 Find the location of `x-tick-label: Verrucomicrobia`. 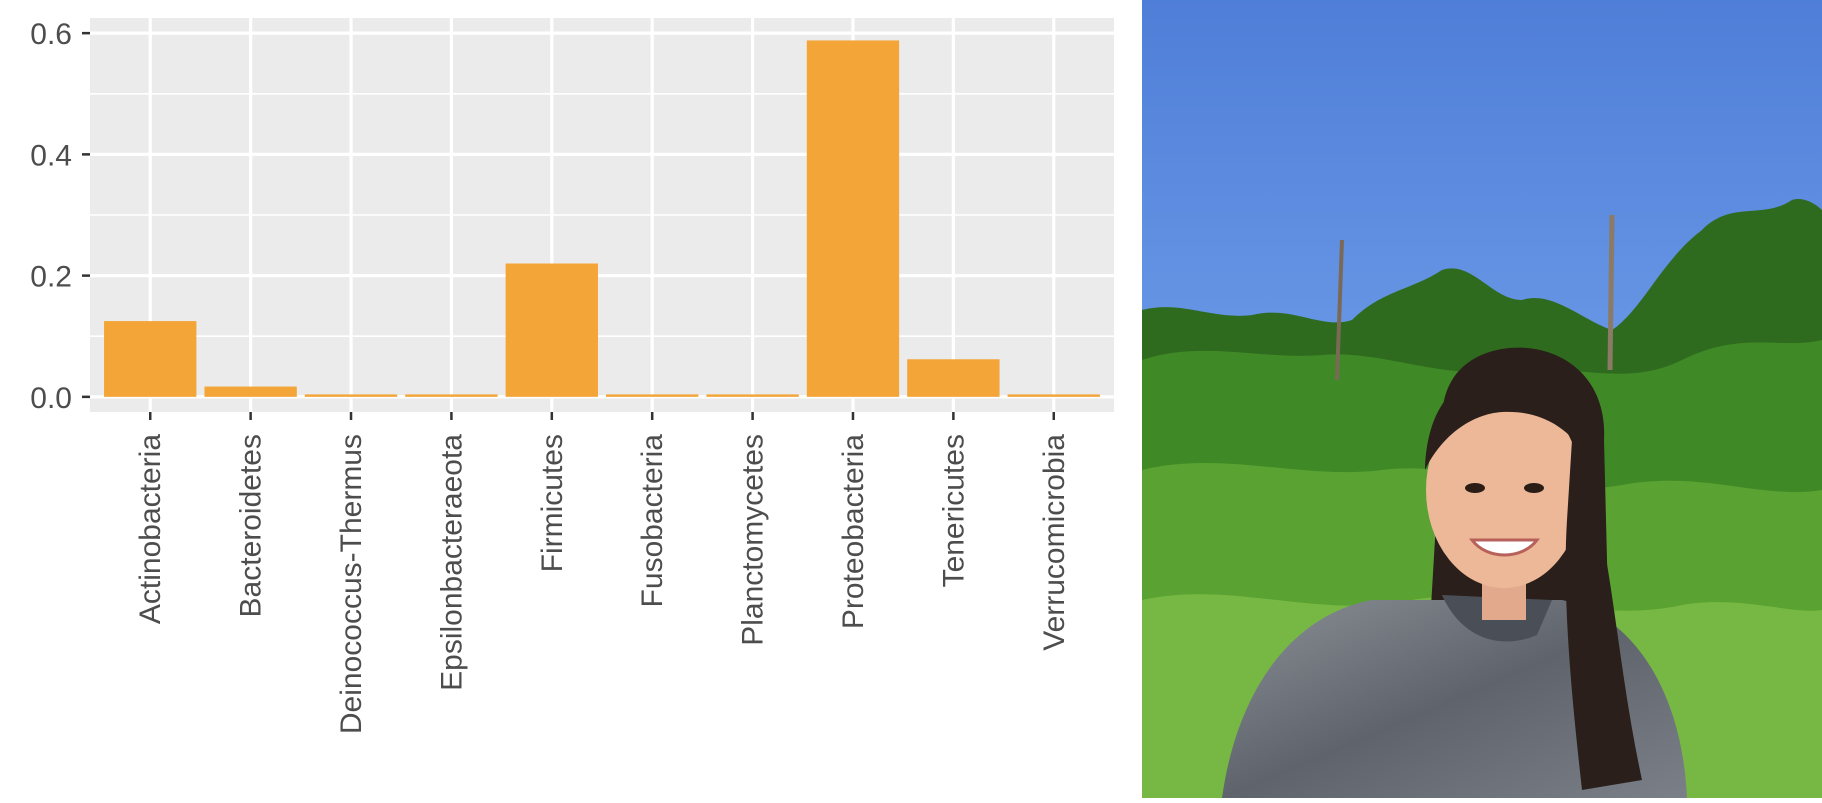

x-tick-label: Verrucomicrobia is located at coordinates (1054, 542).